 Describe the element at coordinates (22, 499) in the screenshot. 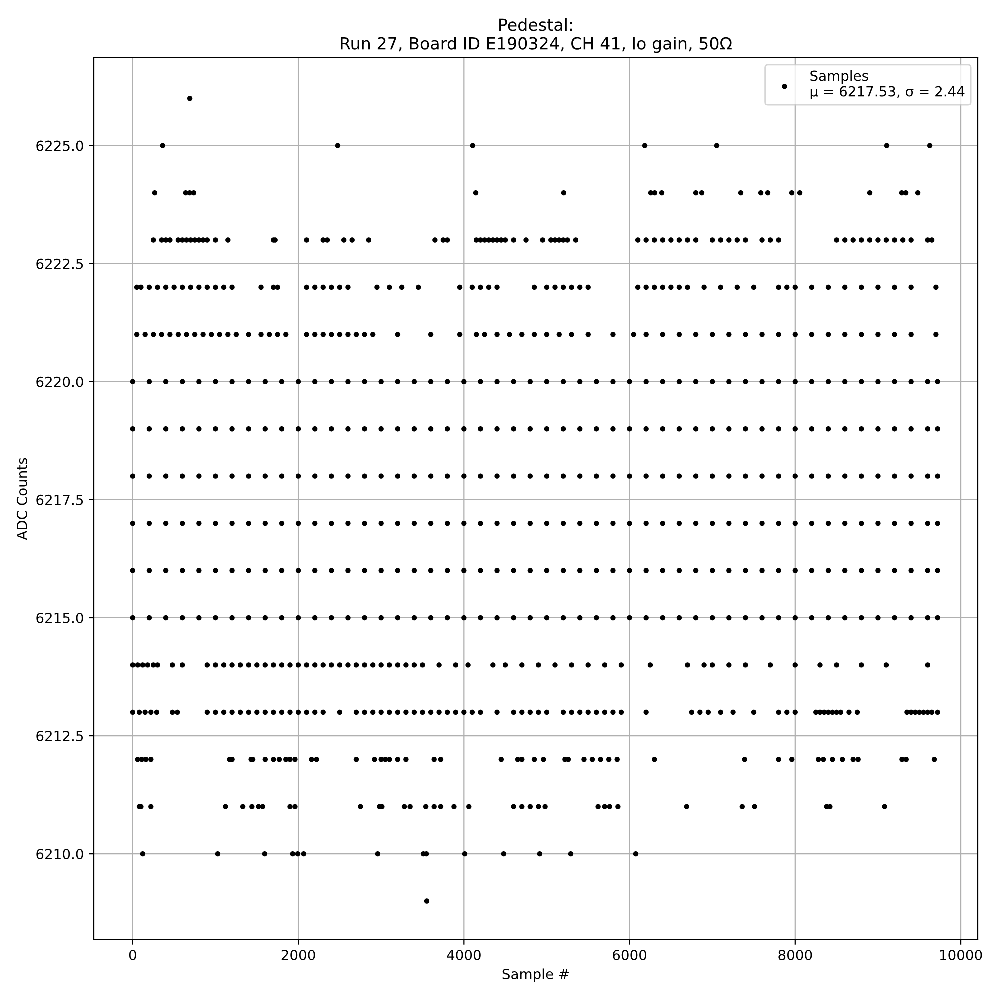

I see `y-axis-title: ADC Counts` at that location.